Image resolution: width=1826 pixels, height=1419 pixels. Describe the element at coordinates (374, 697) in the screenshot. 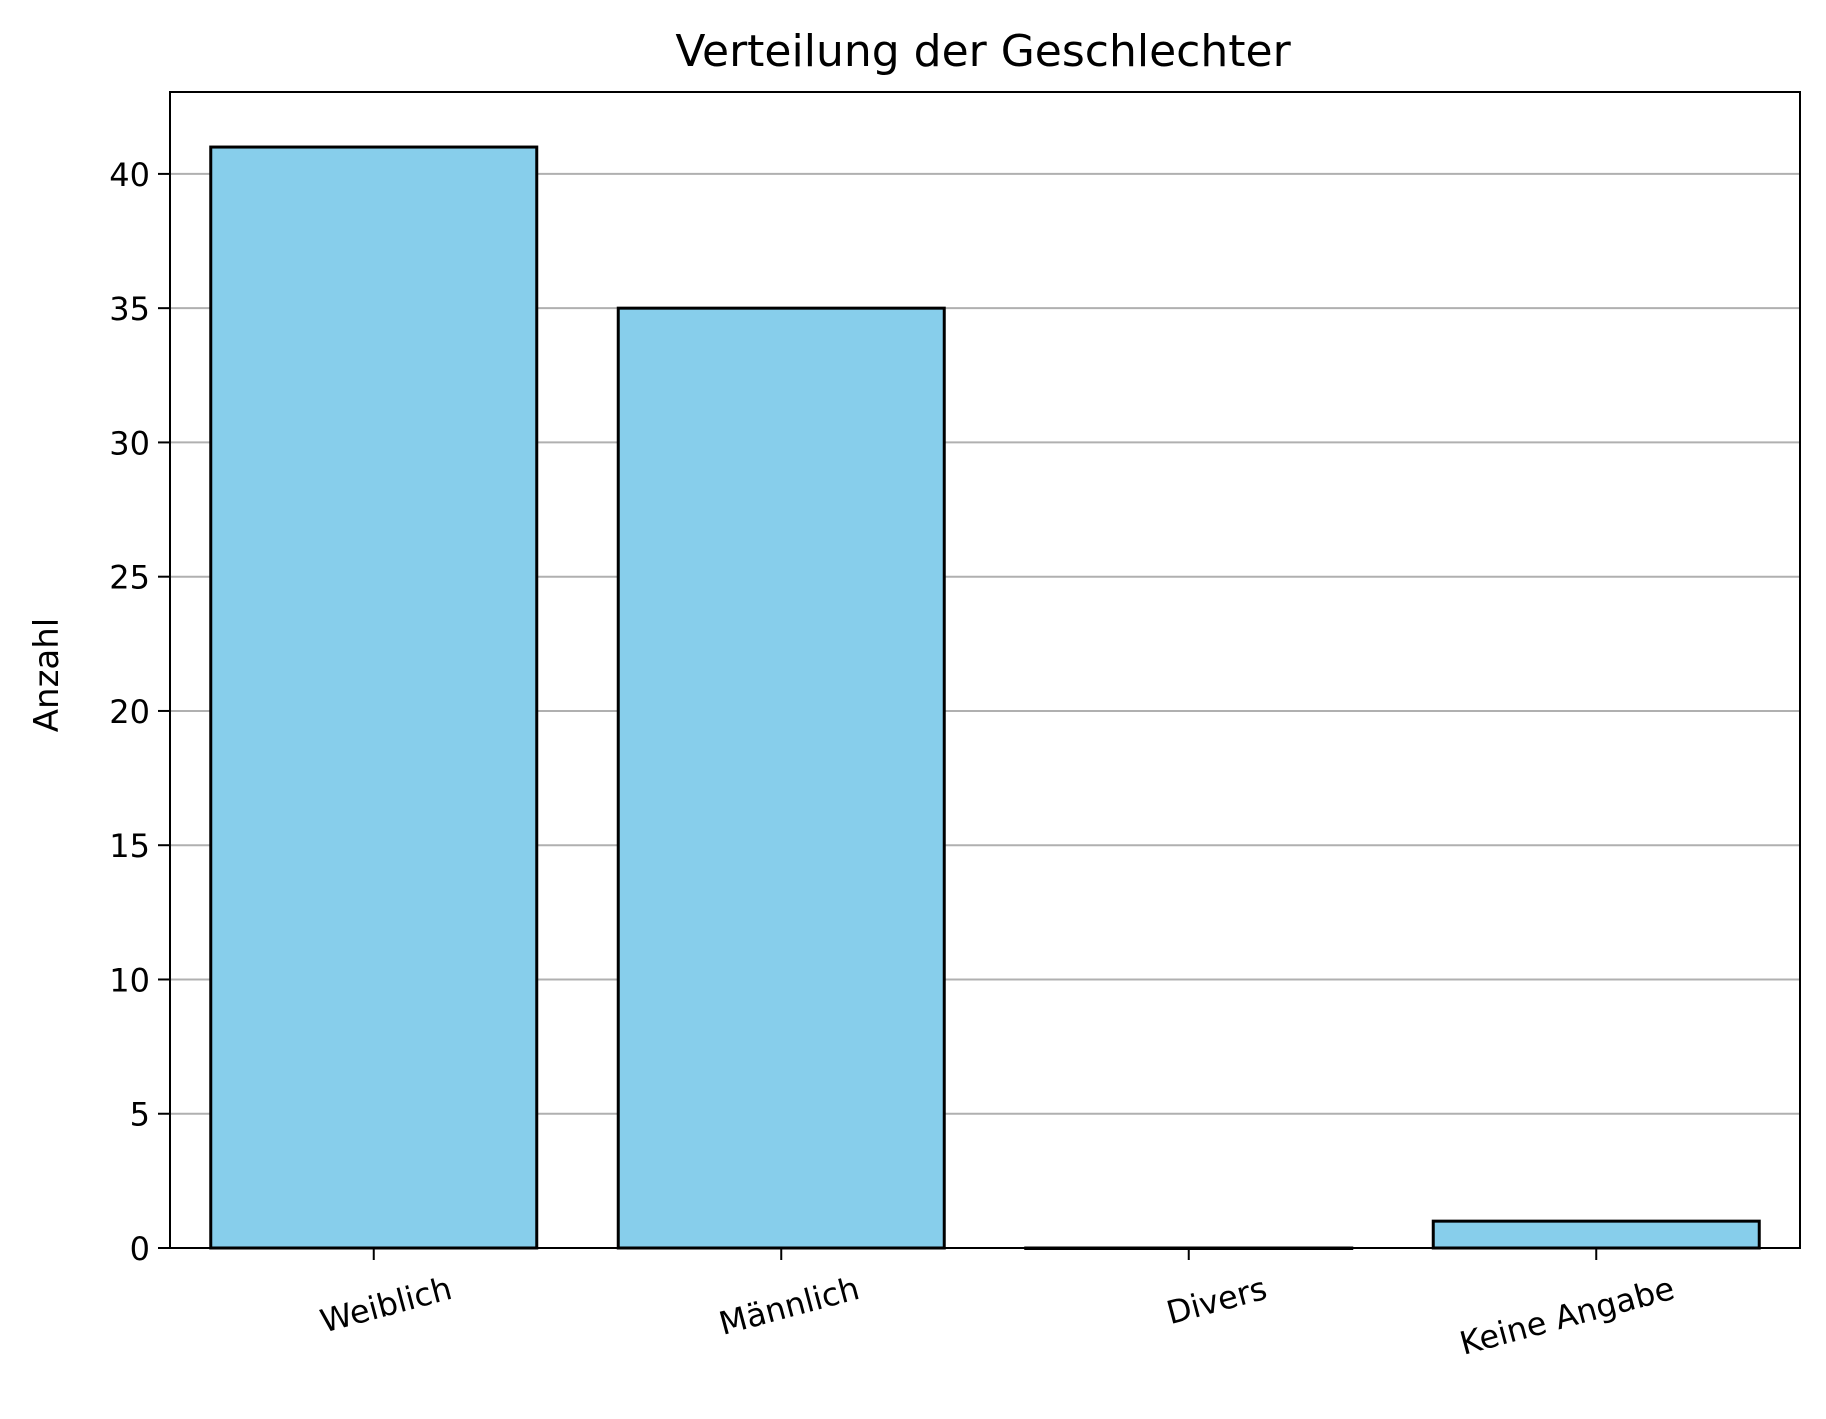

I see `bar-weiblich` at that location.